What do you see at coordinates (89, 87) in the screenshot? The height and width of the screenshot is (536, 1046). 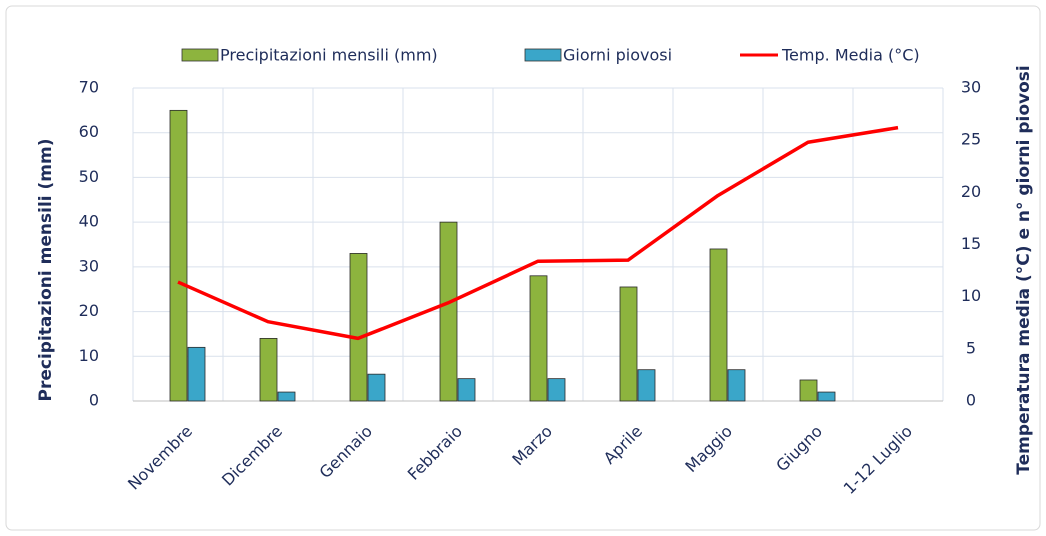 I see `y-tick-label: 70` at bounding box center [89, 87].